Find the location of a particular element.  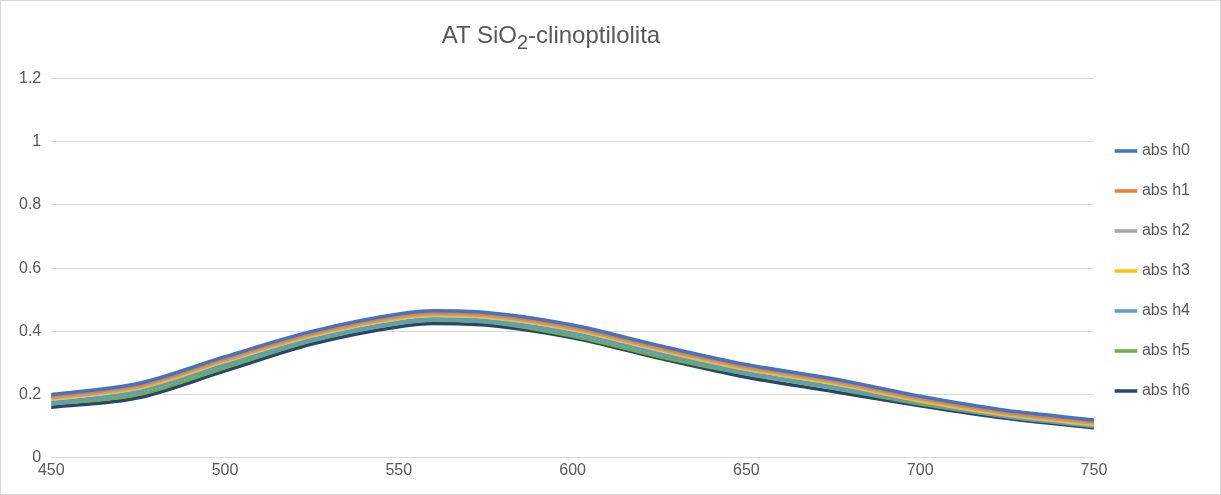

legend-label: abs h5 is located at coordinates (1166, 350).